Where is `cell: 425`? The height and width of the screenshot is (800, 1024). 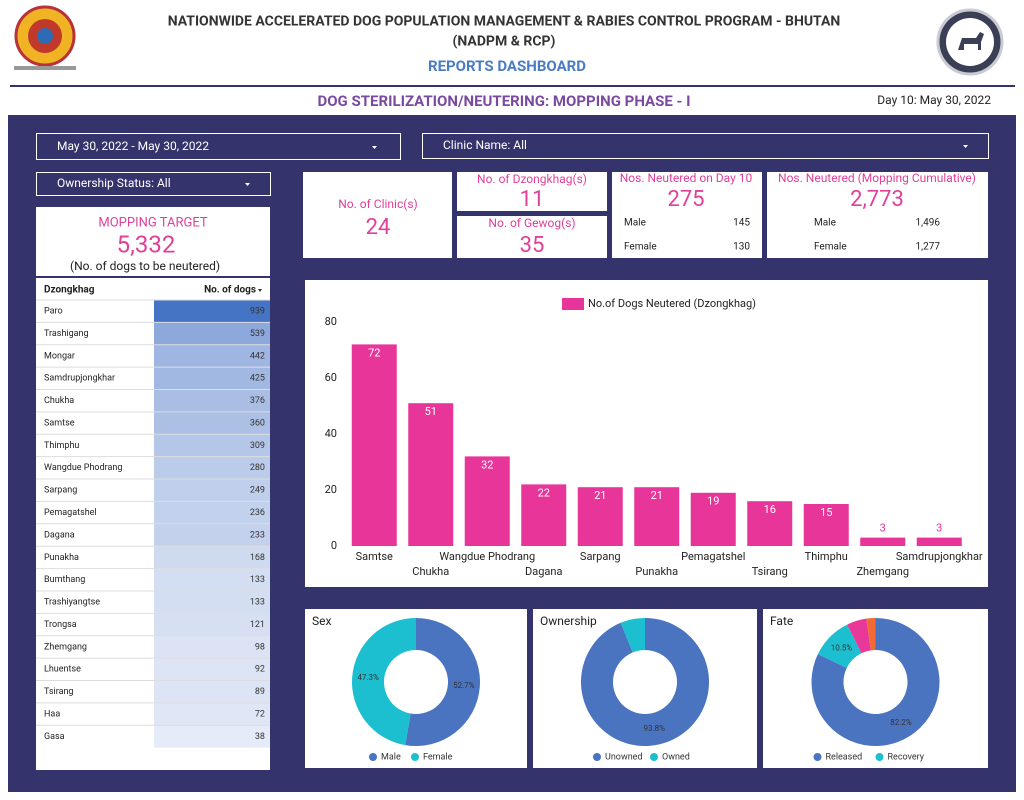 cell: 425 is located at coordinates (257, 379).